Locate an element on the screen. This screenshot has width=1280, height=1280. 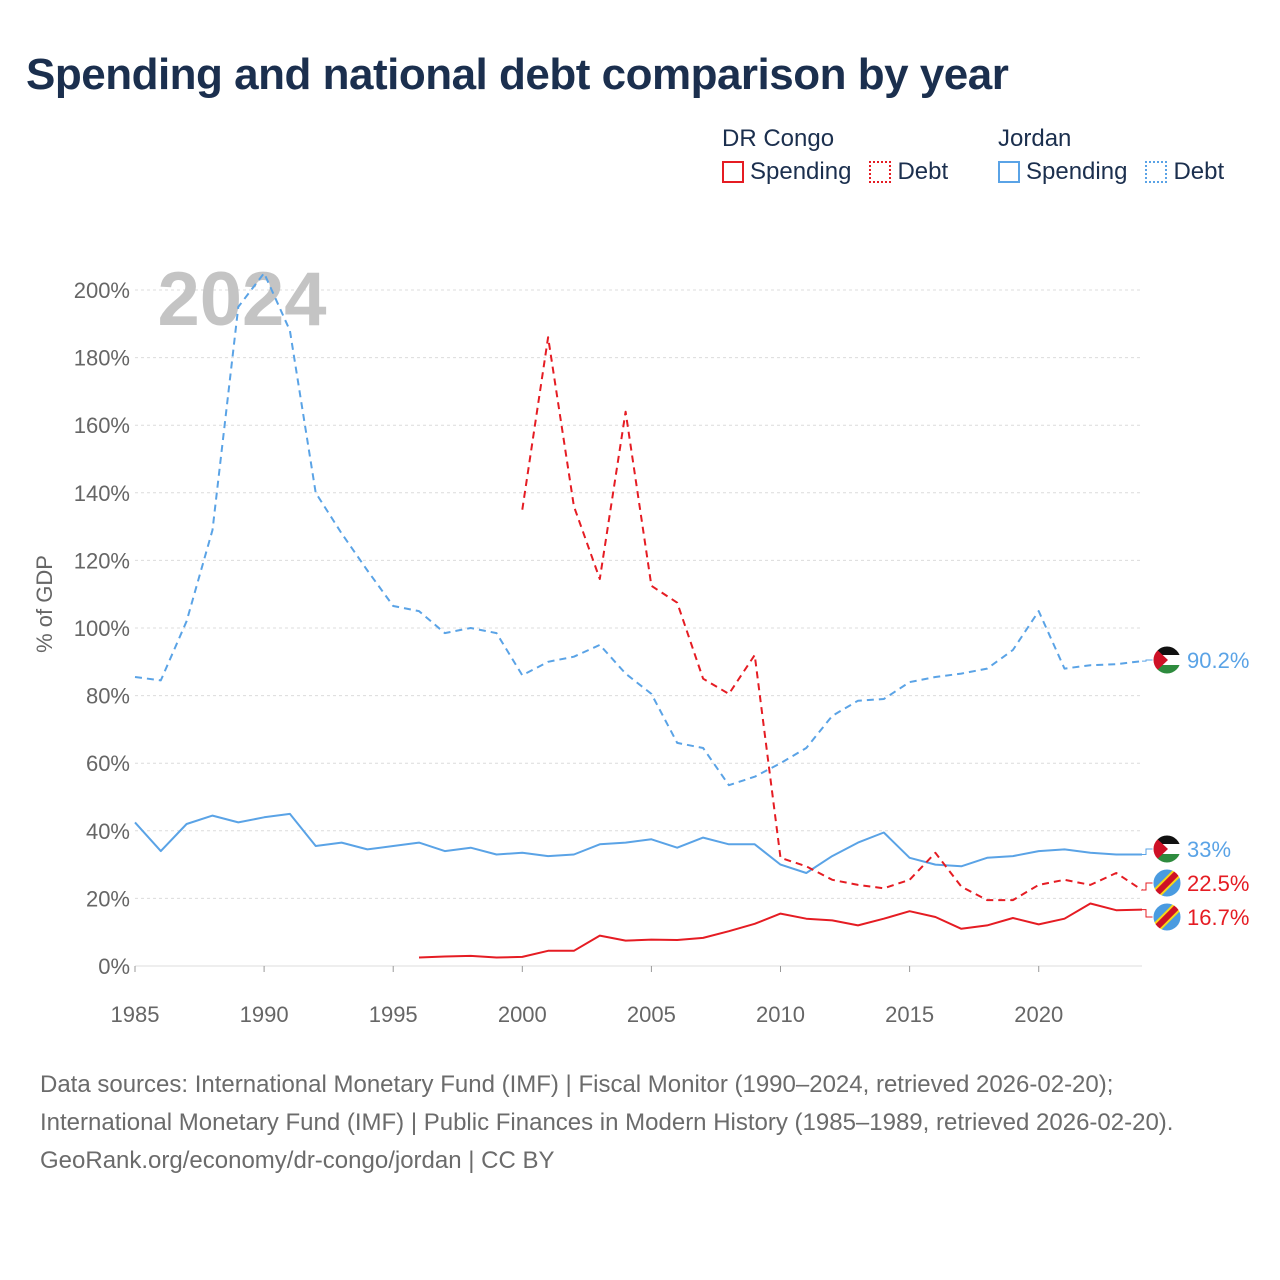
y-axis-title: % of GDP is located at coordinates (44, 604).